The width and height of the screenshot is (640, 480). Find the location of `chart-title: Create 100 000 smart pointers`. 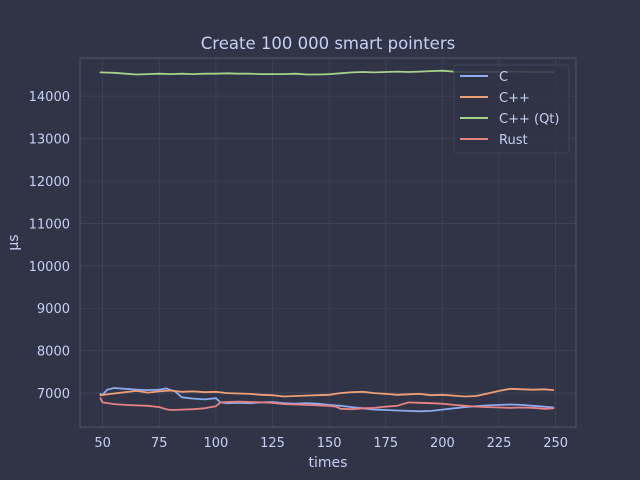

chart-title: Create 100 000 smart pointers is located at coordinates (328, 43).